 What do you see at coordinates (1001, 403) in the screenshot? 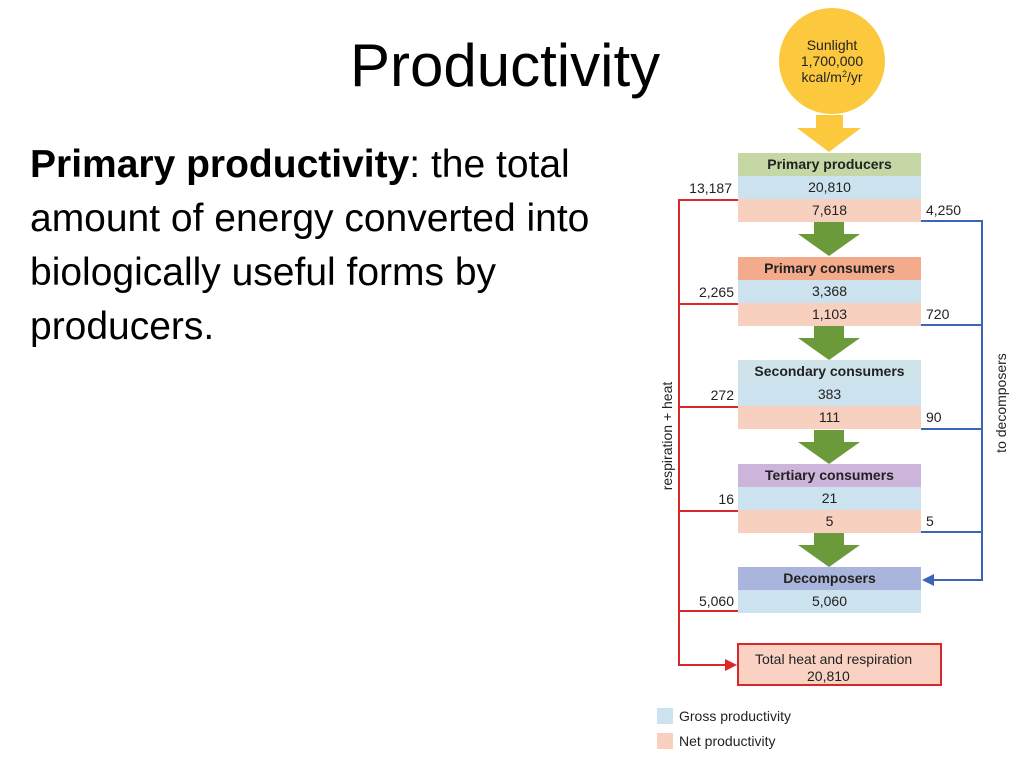
I see `to-decomposers-label: to decomposers` at bounding box center [1001, 403].